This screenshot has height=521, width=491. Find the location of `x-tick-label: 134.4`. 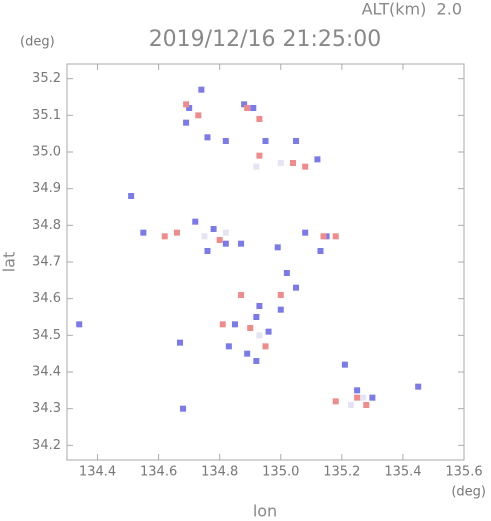

x-tick-label: 134.4 is located at coordinates (97, 472).